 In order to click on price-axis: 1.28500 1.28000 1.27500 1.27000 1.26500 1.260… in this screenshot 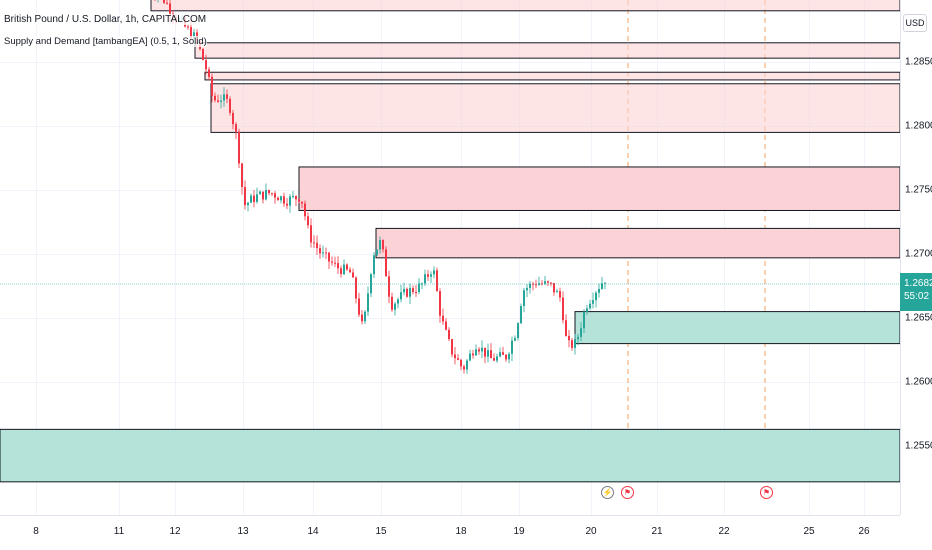, I will do `click(916, 257)`.